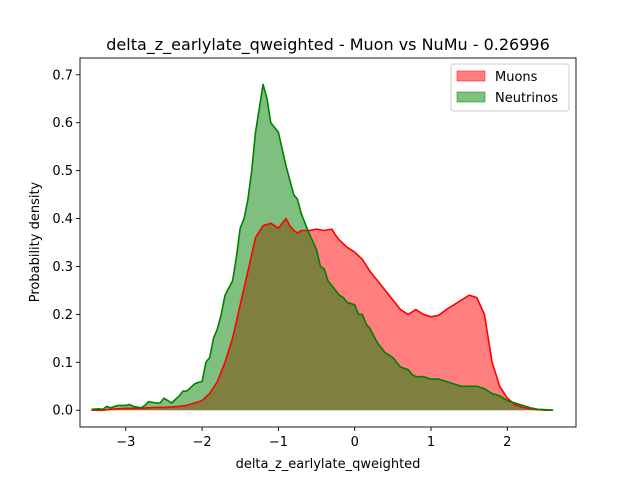  What do you see at coordinates (328, 464) in the screenshot?
I see `x-axis-label: delta_z_earlylate_qweighted` at bounding box center [328, 464].